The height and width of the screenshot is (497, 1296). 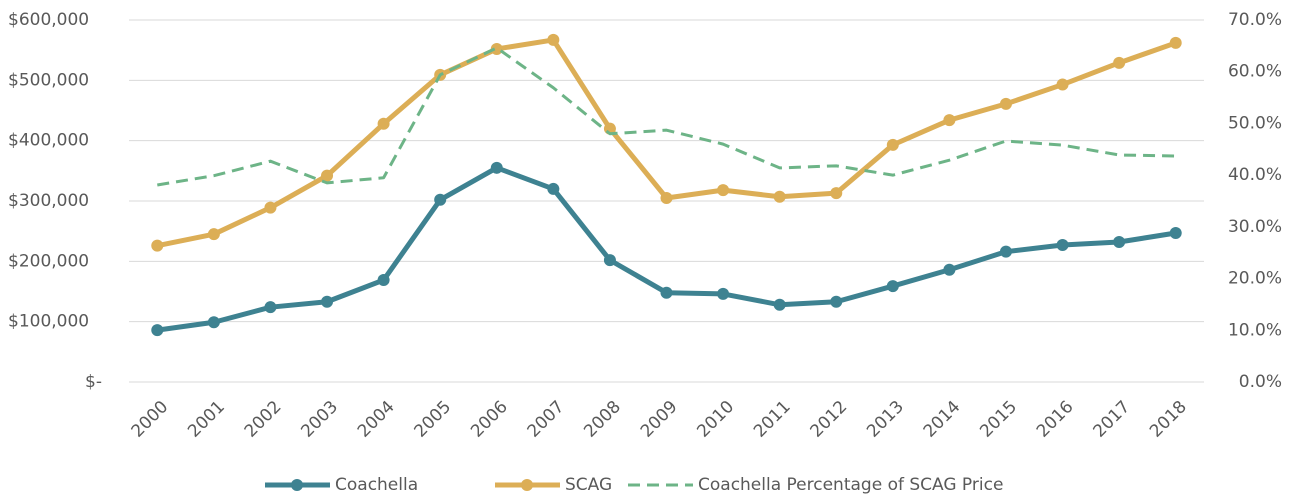 I want to click on legend-label: Coachella Percentage of SCAG Price, so click(x=850, y=485).